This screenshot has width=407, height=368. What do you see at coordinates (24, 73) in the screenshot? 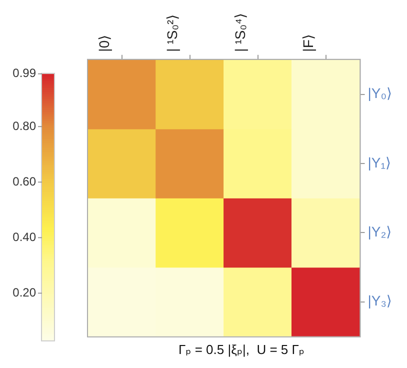
I see `color-bar-label: 0.99` at bounding box center [24, 73].